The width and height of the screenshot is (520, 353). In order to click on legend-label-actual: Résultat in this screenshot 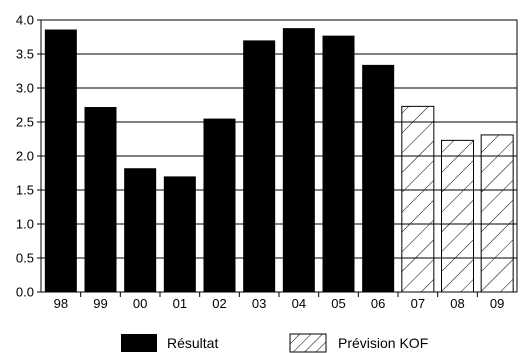, I will do `click(192, 343)`.